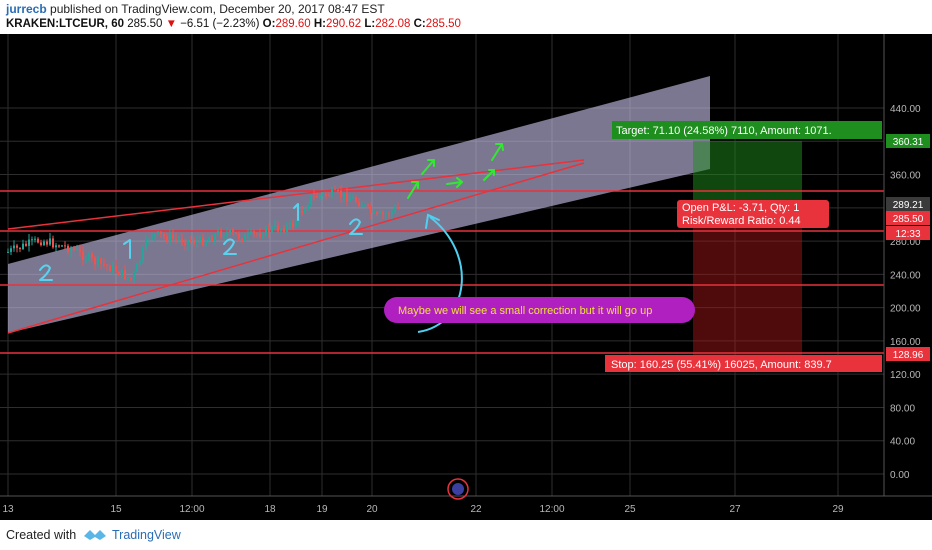 The image size is (932, 550). Describe the element at coordinates (908, 355) in the screenshot. I see `price-badge-label: 128.96` at that location.